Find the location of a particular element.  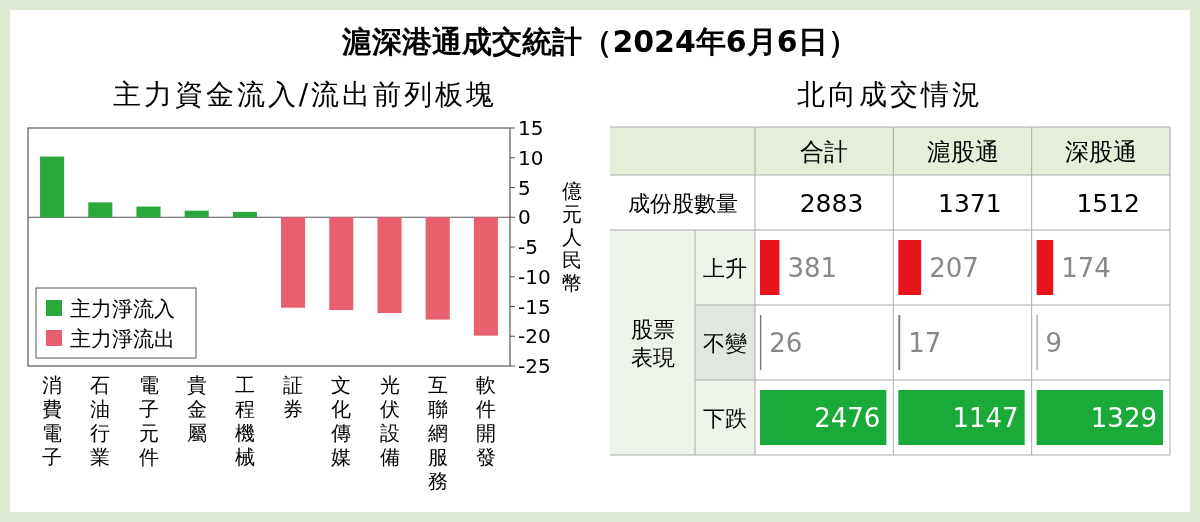

chart-title: 深股通 is located at coordinates (1100, 152).